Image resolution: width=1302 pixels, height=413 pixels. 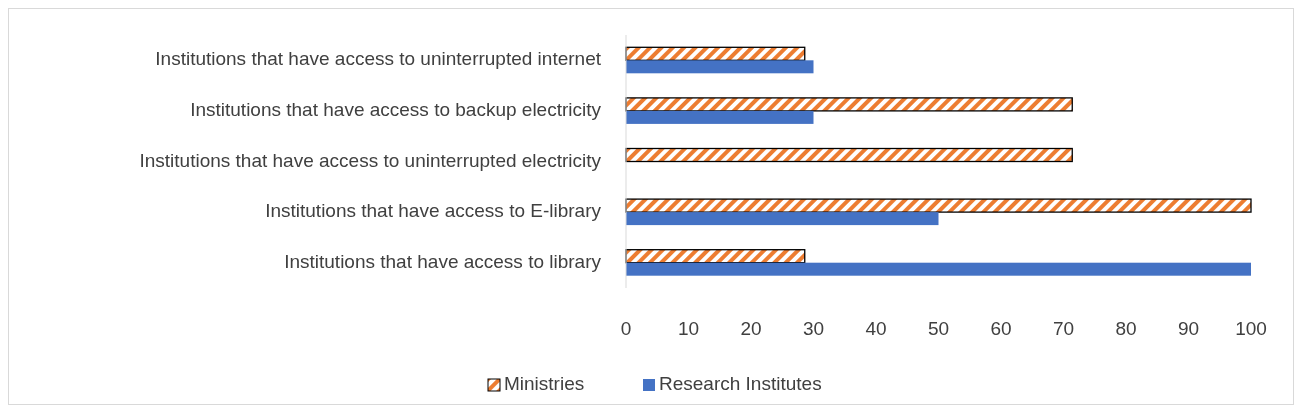 What do you see at coordinates (1126, 329) in the screenshot?
I see `x-tick-label: 80` at bounding box center [1126, 329].